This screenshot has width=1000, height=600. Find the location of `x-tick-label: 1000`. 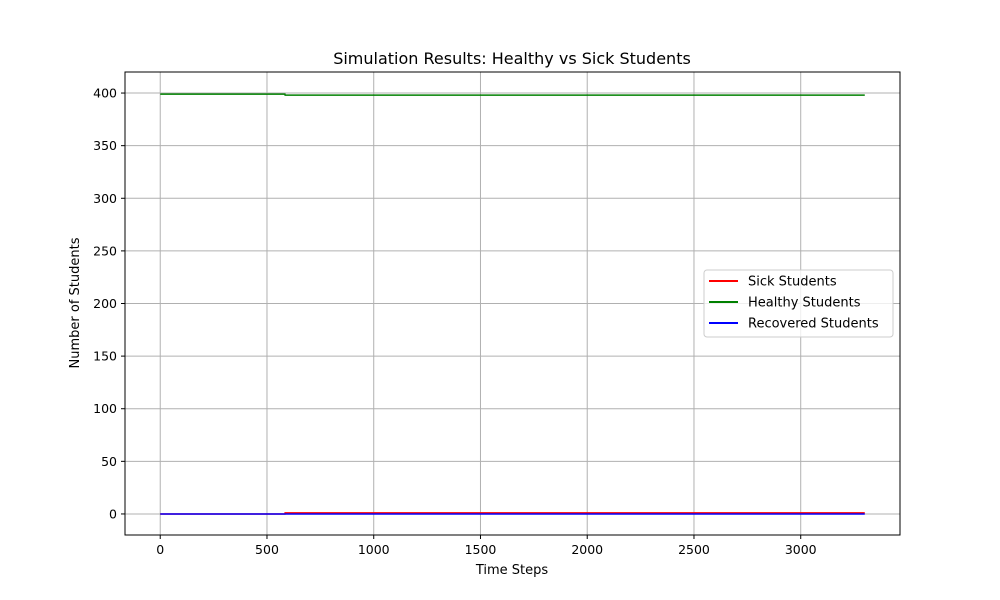

x-tick-label: 1000 is located at coordinates (374, 549).